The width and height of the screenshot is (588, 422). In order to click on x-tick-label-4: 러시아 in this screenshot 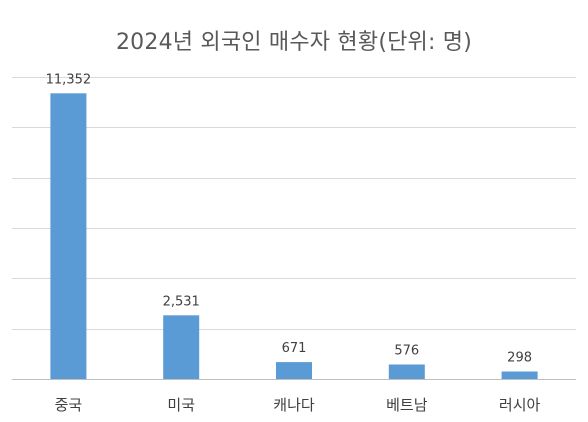, I will do `click(520, 405)`.